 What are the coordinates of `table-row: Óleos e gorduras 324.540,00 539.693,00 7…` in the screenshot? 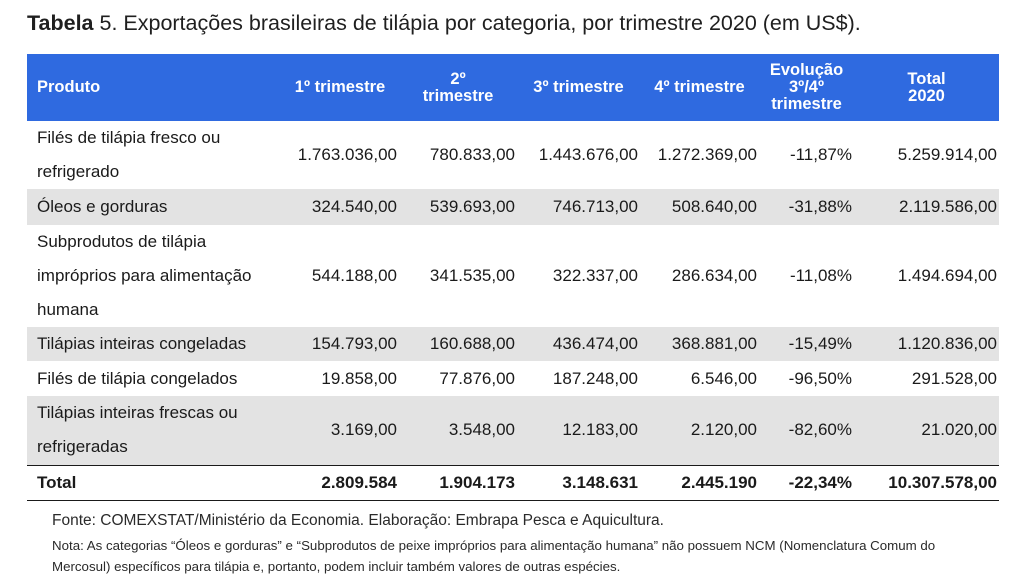 It's located at (513, 207).